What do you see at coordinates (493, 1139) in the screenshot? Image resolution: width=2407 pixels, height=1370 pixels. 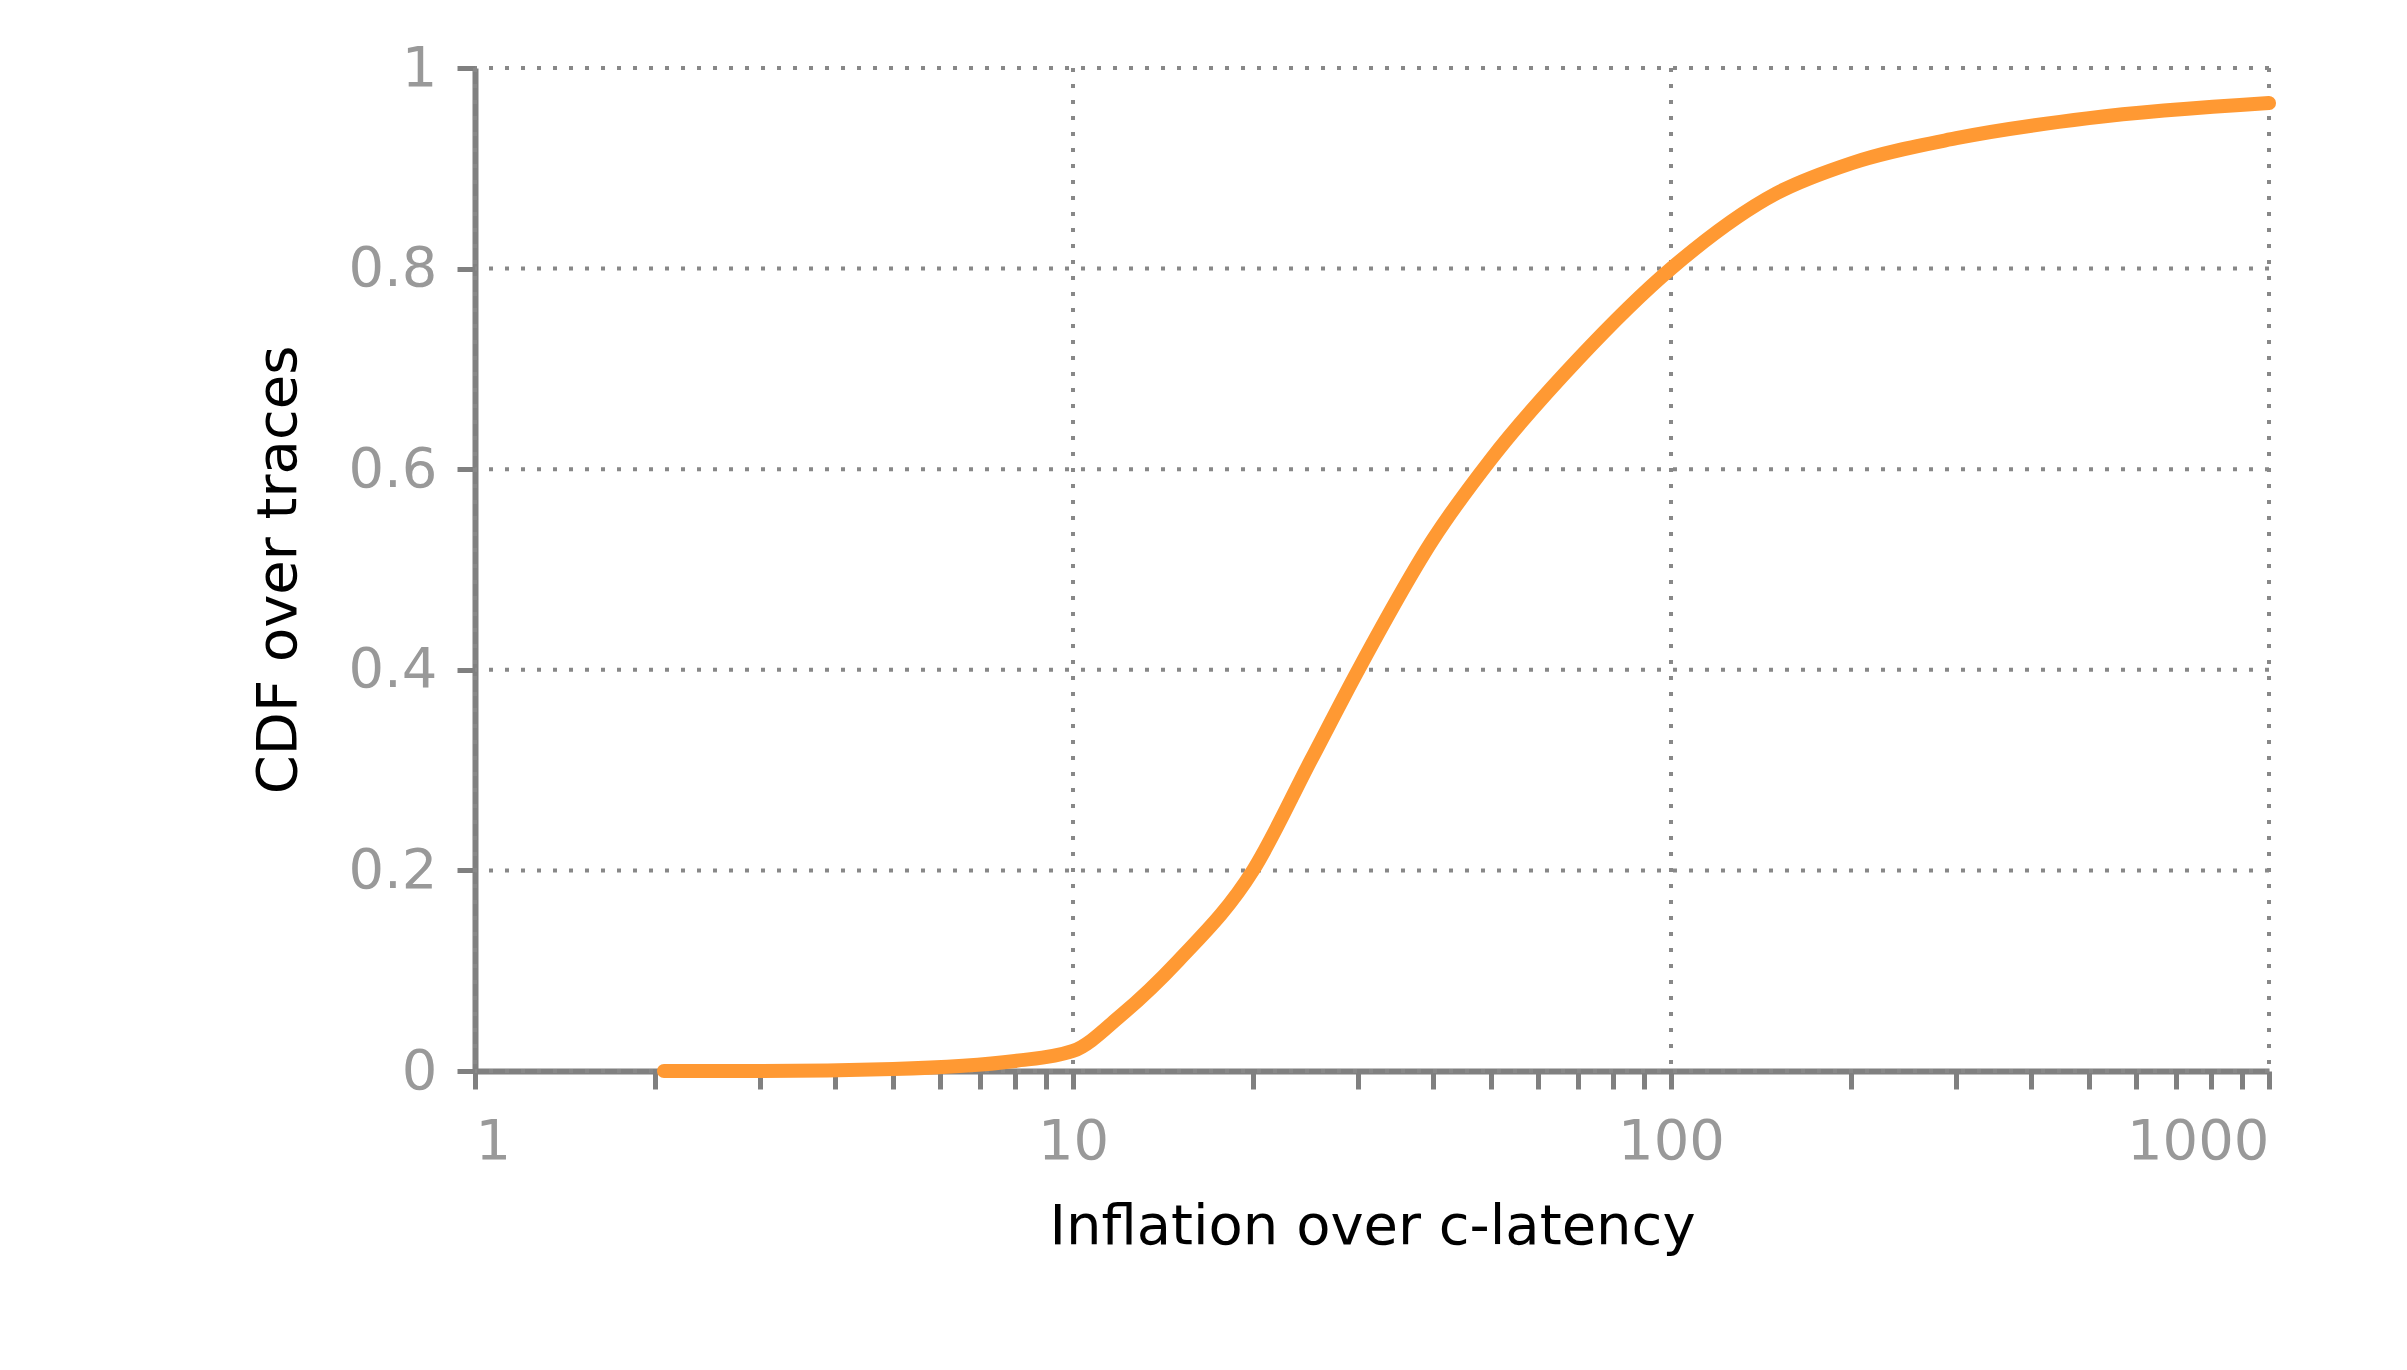 I see `x-tick-label: 1` at bounding box center [493, 1139].